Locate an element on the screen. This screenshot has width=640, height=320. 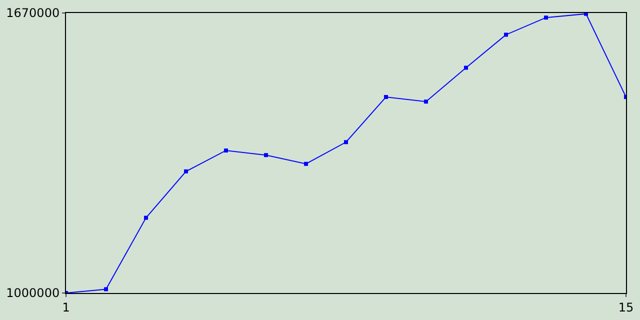
x-tick-label: 15 is located at coordinates (626, 307).